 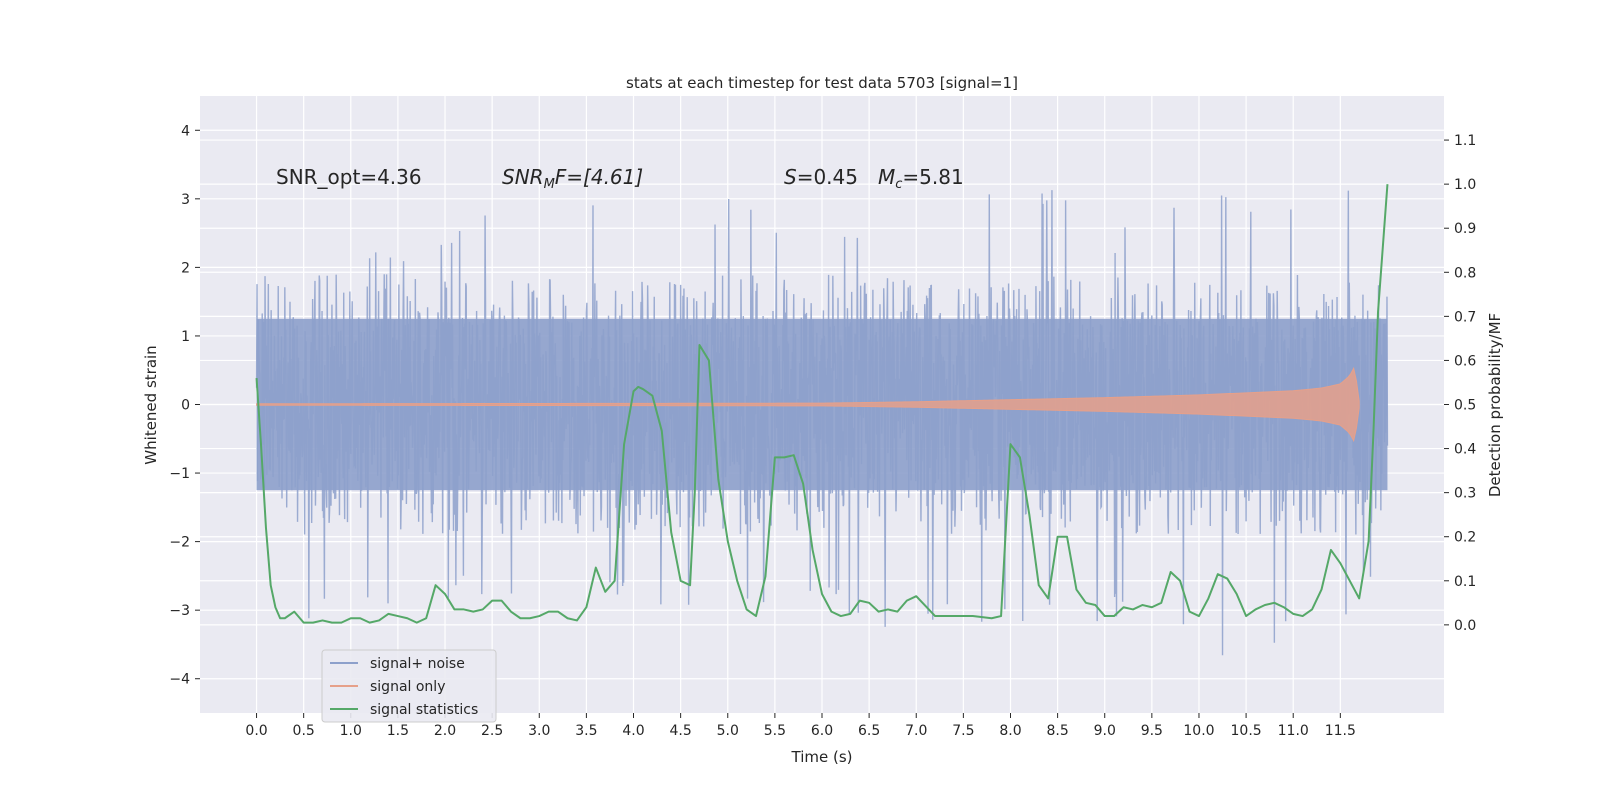 What do you see at coordinates (539, 731) in the screenshot?
I see `x-tick-label: 3.0` at bounding box center [539, 731].